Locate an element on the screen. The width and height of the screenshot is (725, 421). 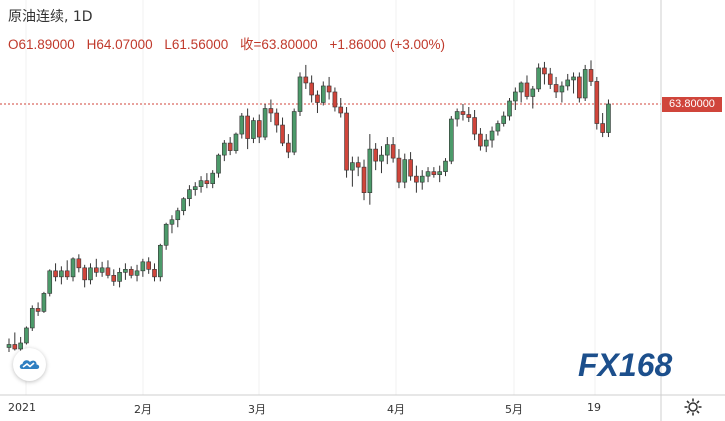
symbol-title: 原油连续, 1D is located at coordinates (50, 17).